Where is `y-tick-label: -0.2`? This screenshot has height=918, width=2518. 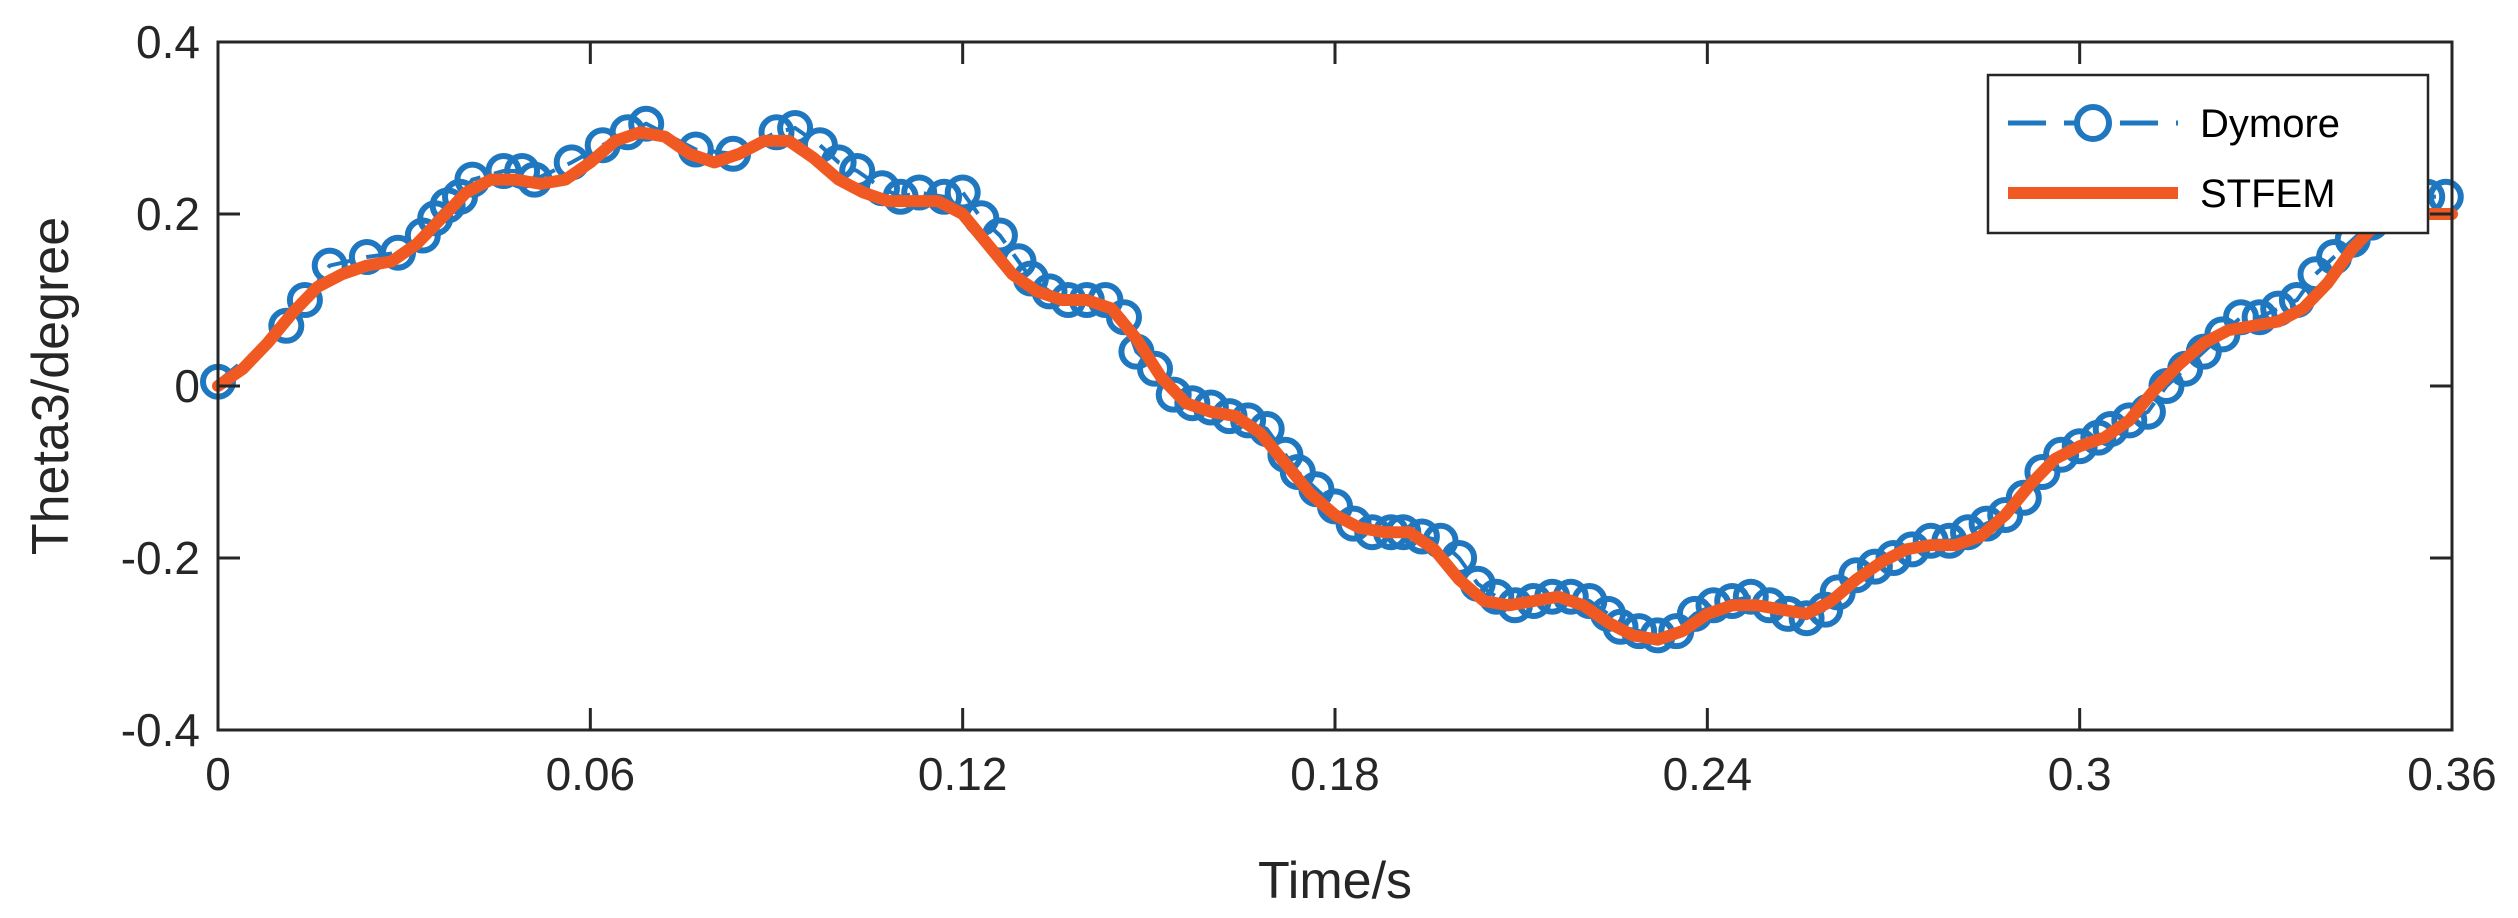 y-tick-label: -0.2 is located at coordinates (160, 558).